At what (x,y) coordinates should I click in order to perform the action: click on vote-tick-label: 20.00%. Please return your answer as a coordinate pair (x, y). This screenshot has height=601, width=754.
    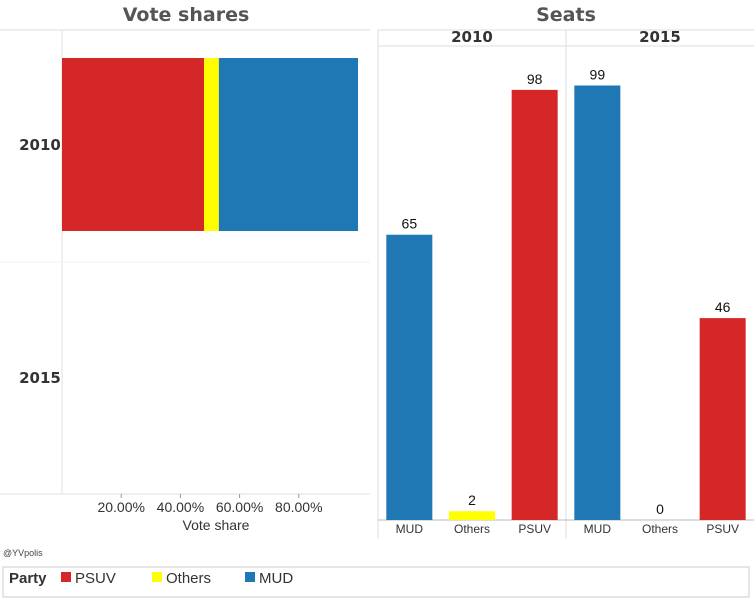
    Looking at the image, I should click on (120, 507).